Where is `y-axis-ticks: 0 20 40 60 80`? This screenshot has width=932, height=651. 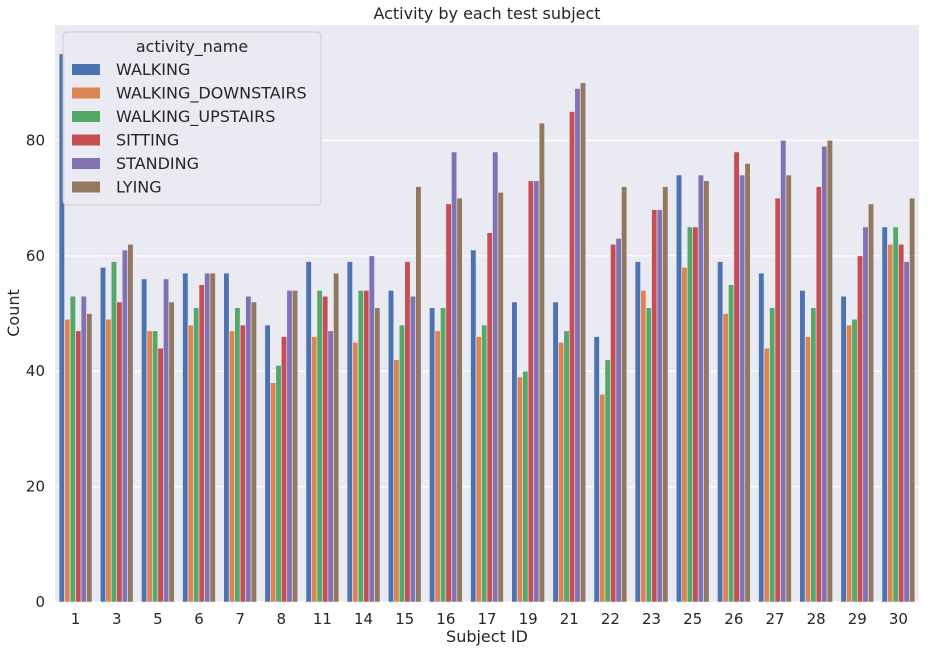
y-axis-ticks: 0 20 40 60 80 is located at coordinates (35, 371).